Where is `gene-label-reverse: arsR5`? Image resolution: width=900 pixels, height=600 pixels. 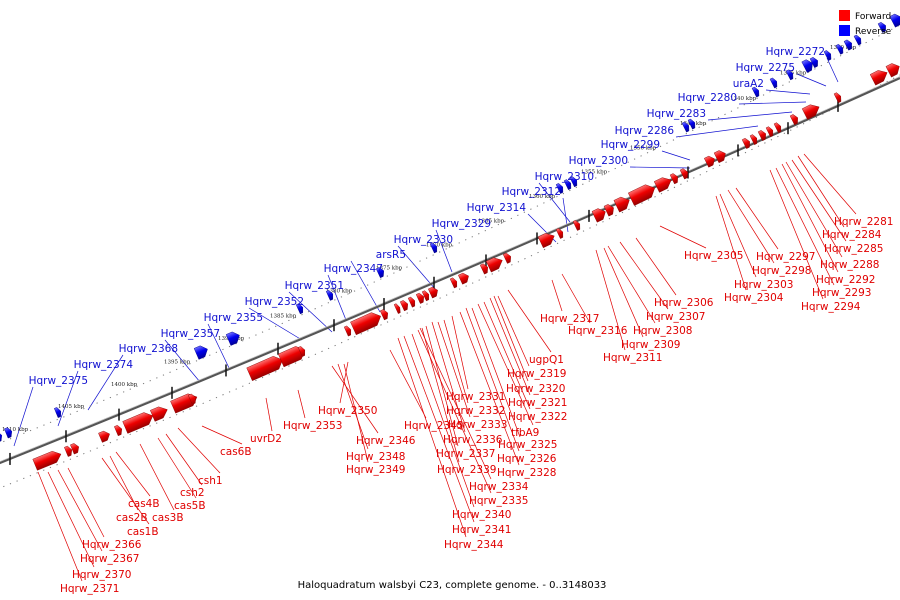 gene-label-reverse: arsR5 is located at coordinates (391, 255).